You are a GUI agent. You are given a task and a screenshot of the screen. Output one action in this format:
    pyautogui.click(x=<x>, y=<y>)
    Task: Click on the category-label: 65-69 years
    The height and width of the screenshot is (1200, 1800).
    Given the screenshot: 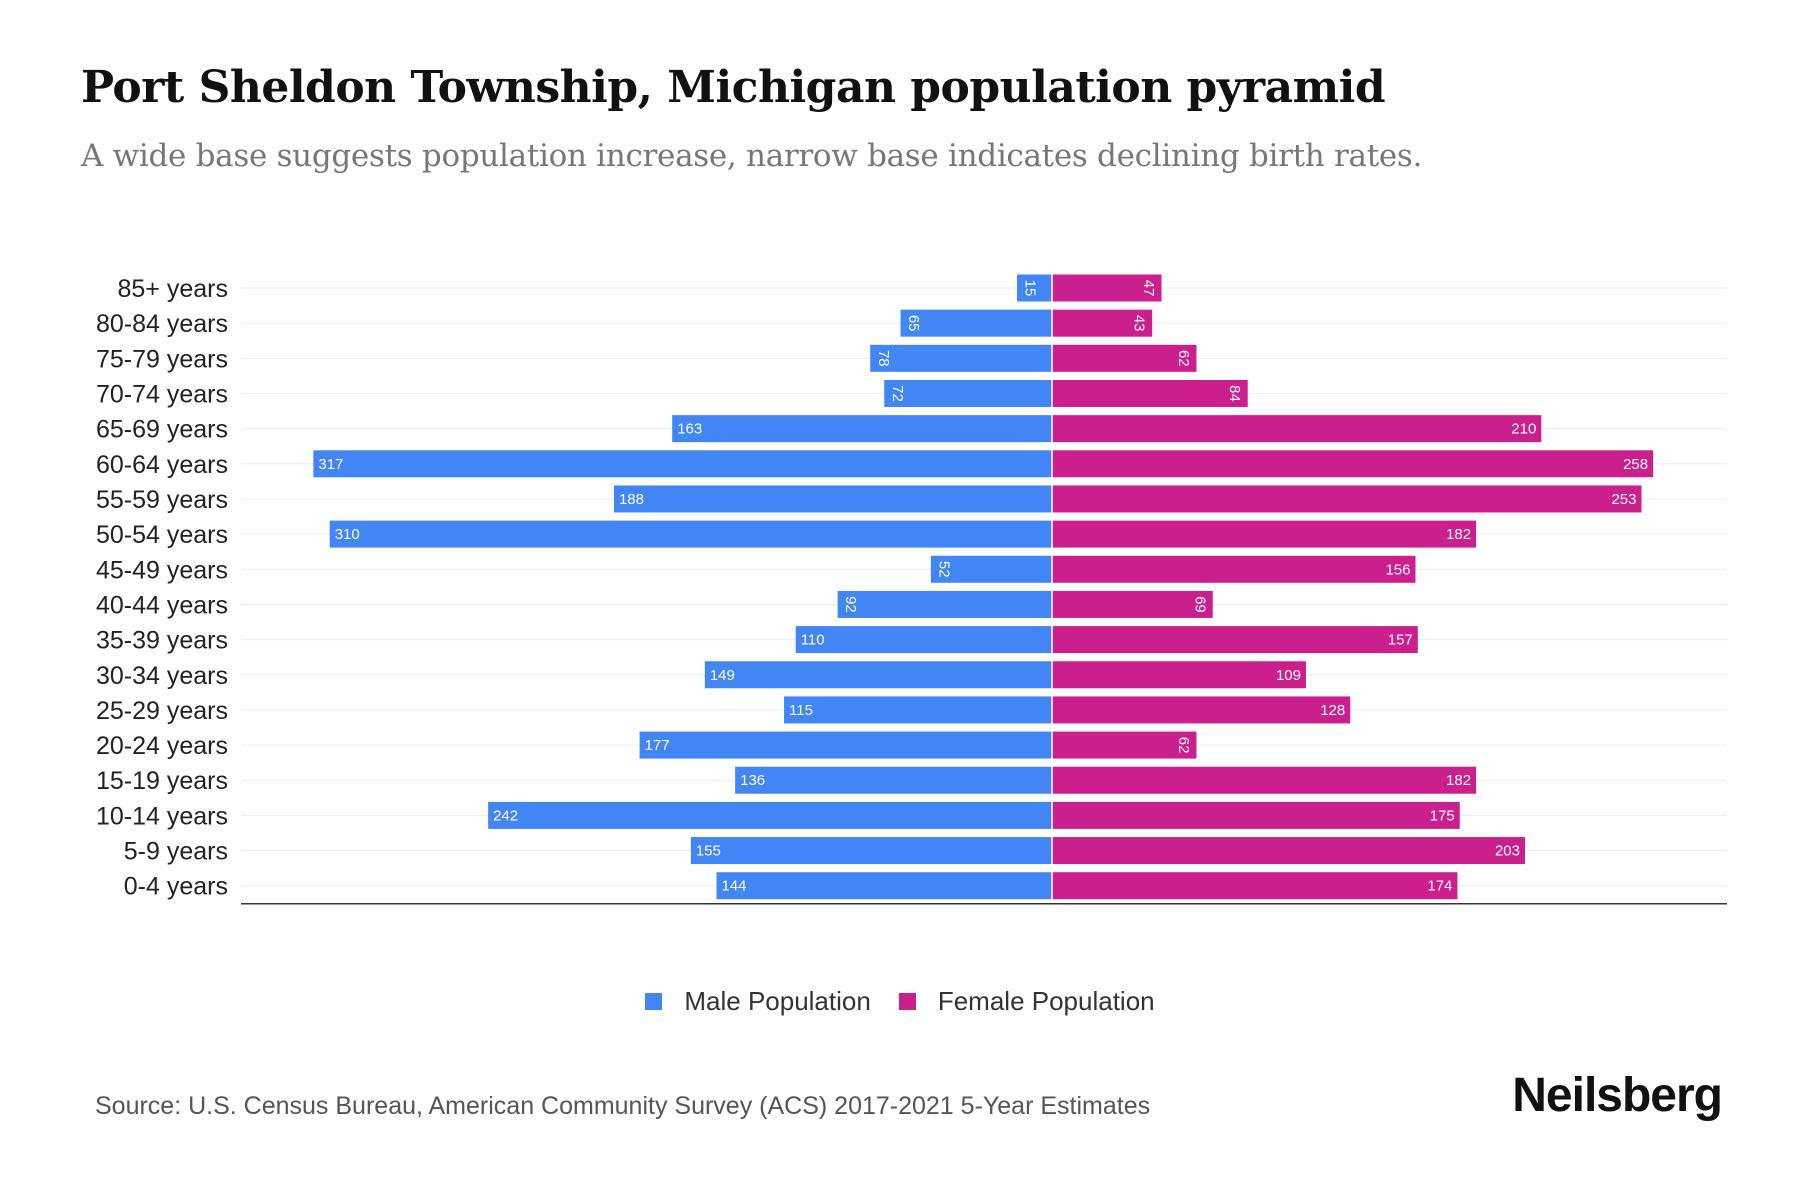 What is the action you would take?
    pyautogui.click(x=162, y=430)
    